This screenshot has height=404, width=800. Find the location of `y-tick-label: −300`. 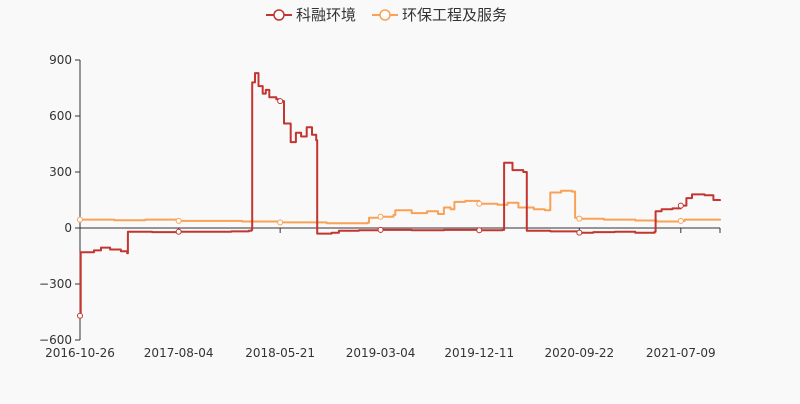

y-tick-label: −300 is located at coordinates (55, 284).